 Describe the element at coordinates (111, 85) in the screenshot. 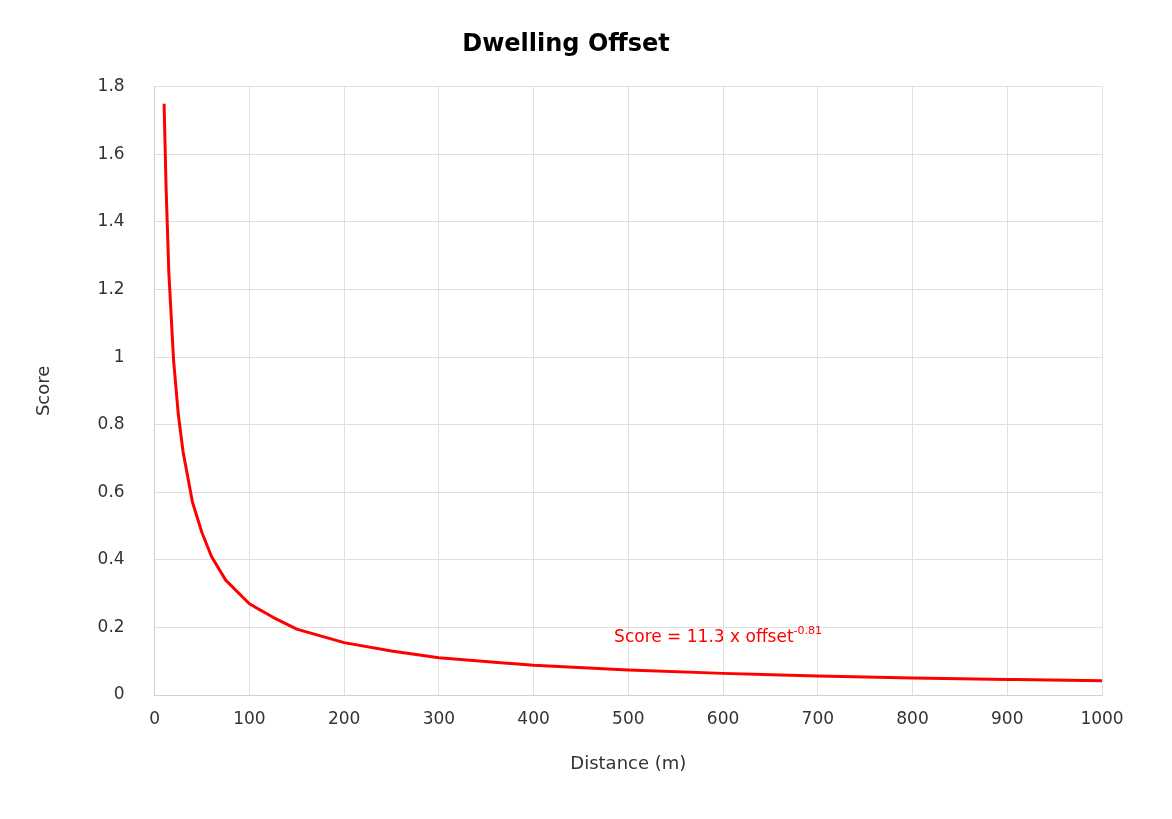

I see `y-tick-label: 1.8` at that location.